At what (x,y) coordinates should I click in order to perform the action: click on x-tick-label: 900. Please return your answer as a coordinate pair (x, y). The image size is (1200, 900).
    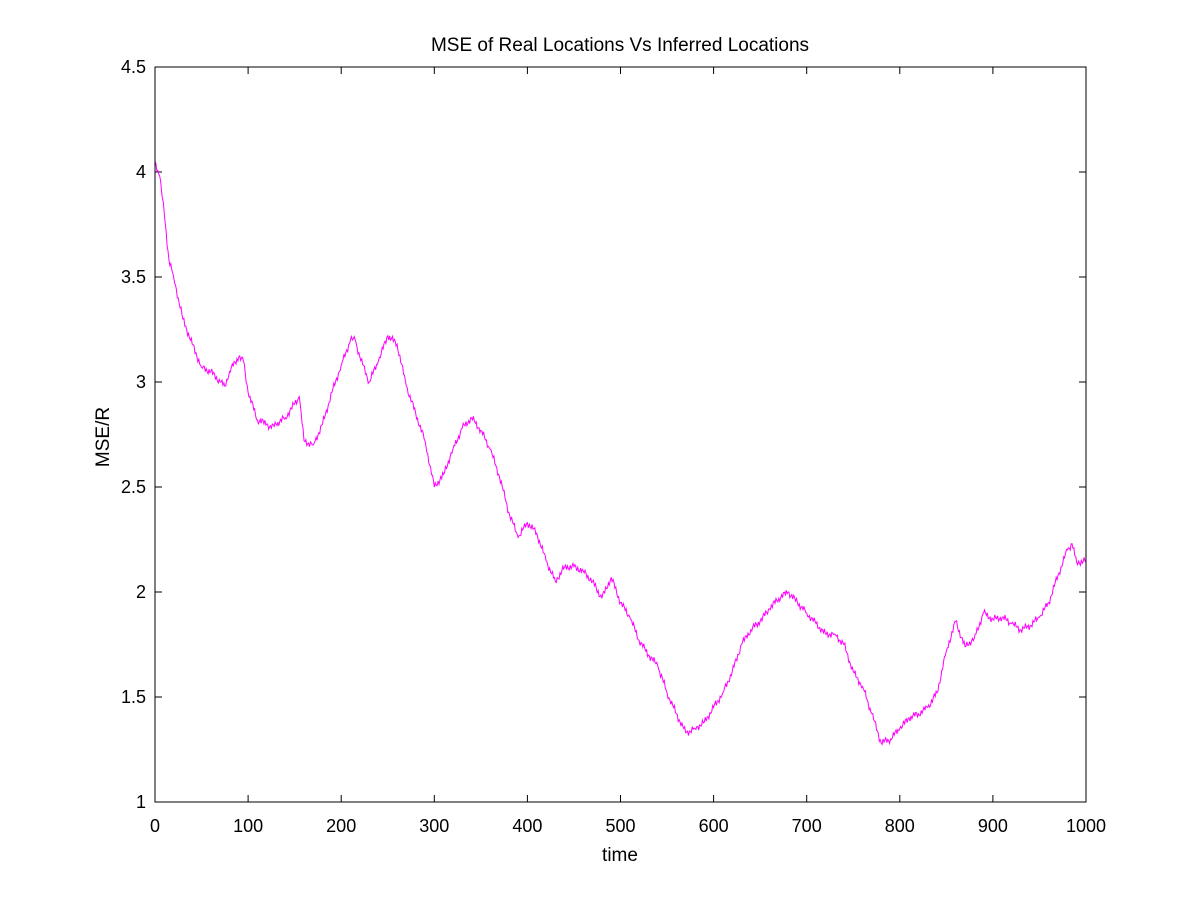
    Looking at the image, I should click on (993, 826).